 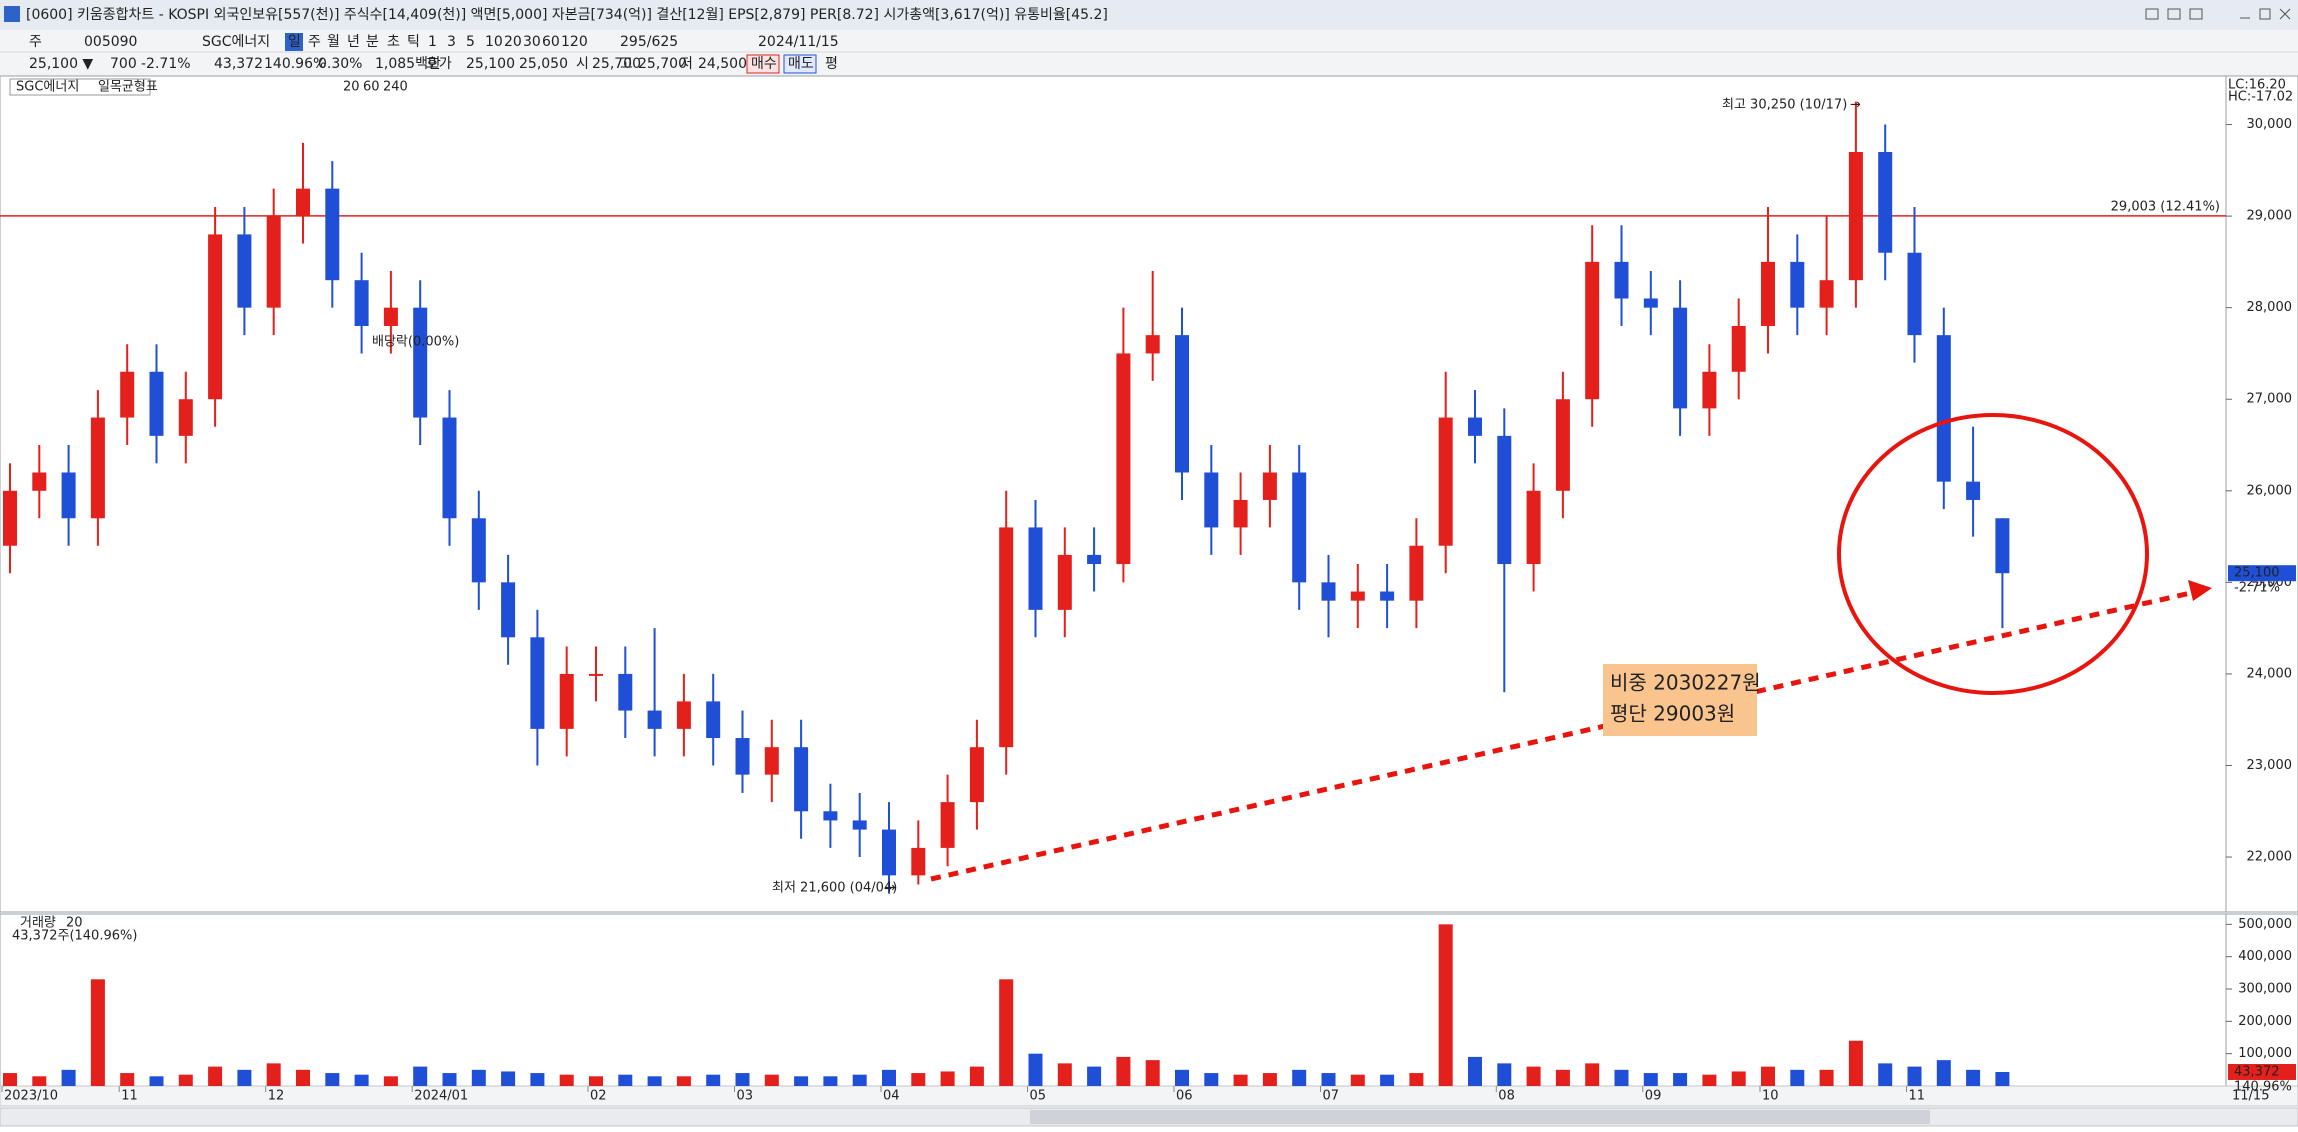 What do you see at coordinates (372, 42) in the screenshot?
I see `toolbar-item: 분` at bounding box center [372, 42].